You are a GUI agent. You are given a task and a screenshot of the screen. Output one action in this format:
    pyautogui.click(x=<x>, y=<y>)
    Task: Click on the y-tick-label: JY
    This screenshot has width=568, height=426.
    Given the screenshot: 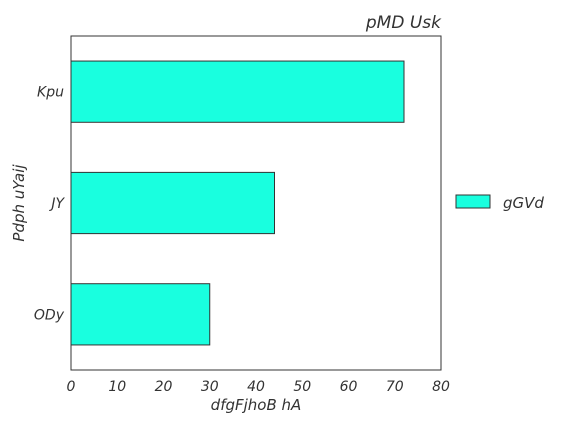 What is the action you would take?
    pyautogui.click(x=56, y=204)
    